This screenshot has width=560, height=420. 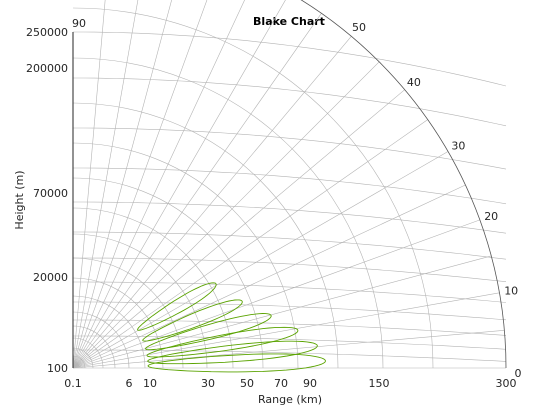 I want to click on elevation-angle-label: 40, so click(x=414, y=82).